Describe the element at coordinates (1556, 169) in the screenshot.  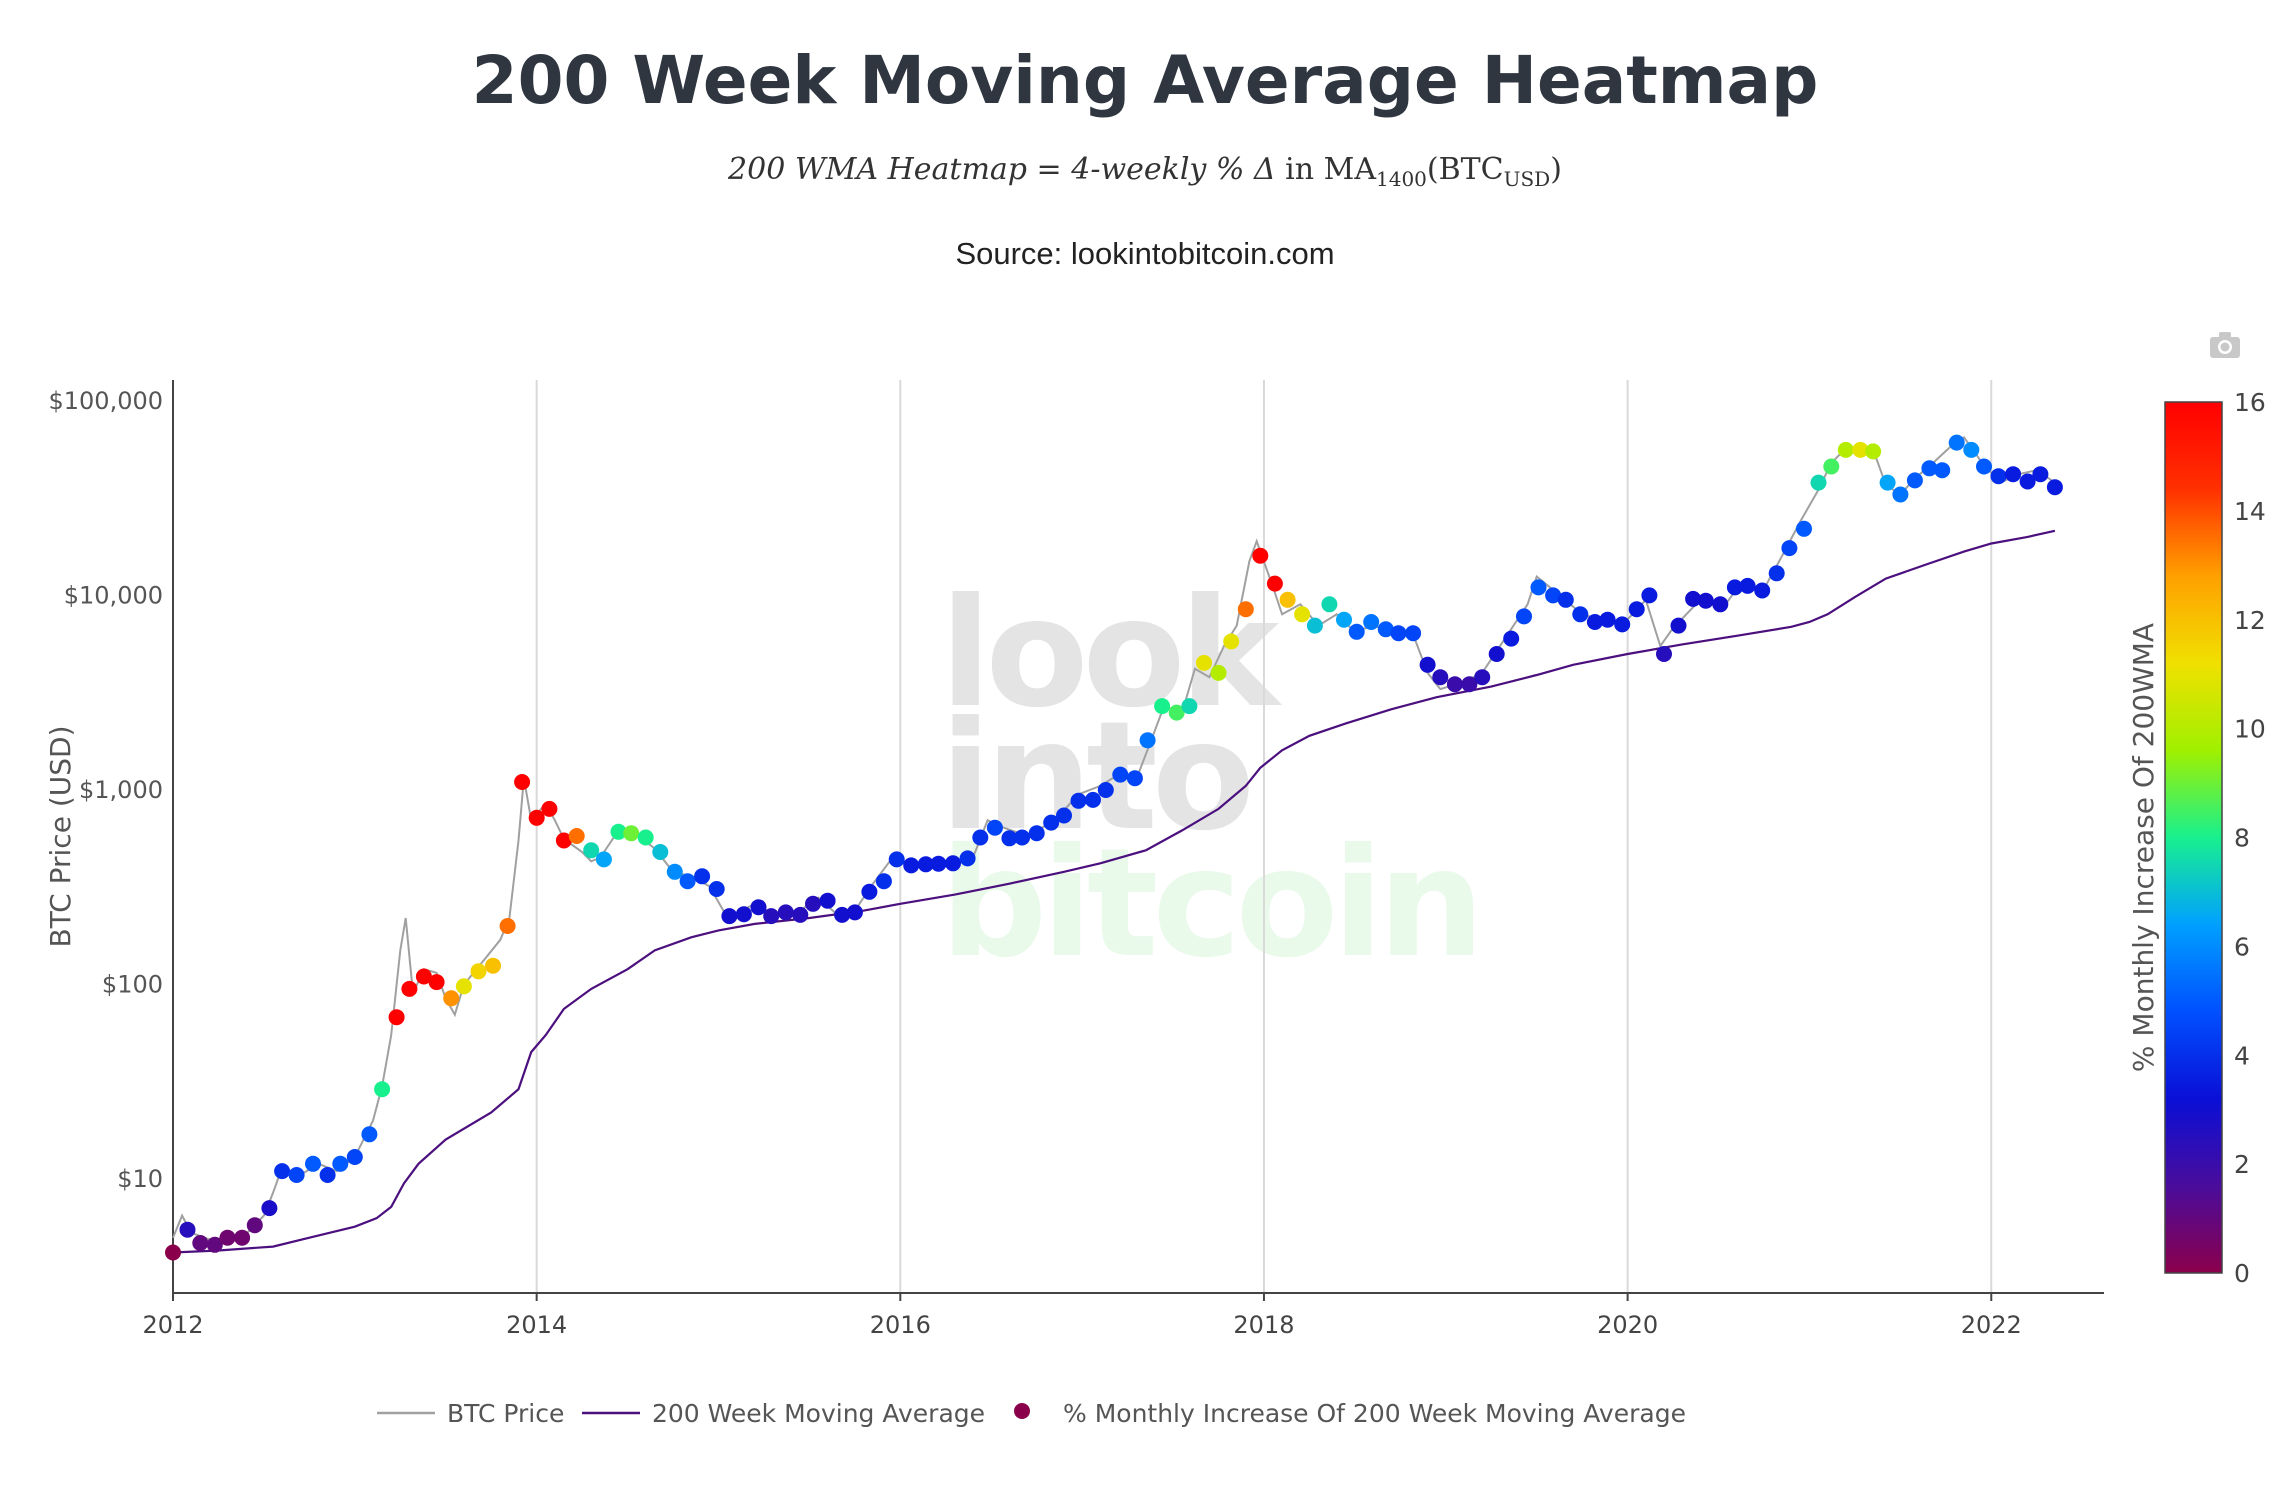
I see `formula-paren-close: )` at that location.